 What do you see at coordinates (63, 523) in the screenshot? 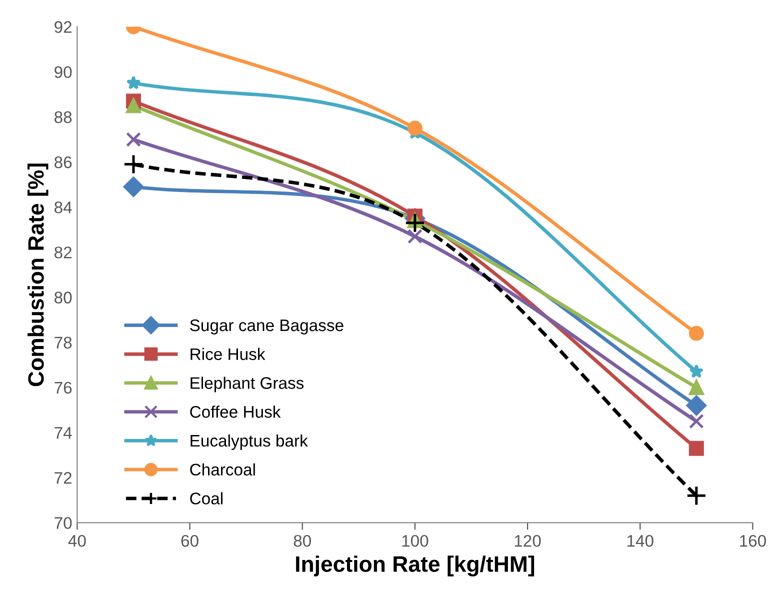
I see `y-tick-label: 70` at bounding box center [63, 523].